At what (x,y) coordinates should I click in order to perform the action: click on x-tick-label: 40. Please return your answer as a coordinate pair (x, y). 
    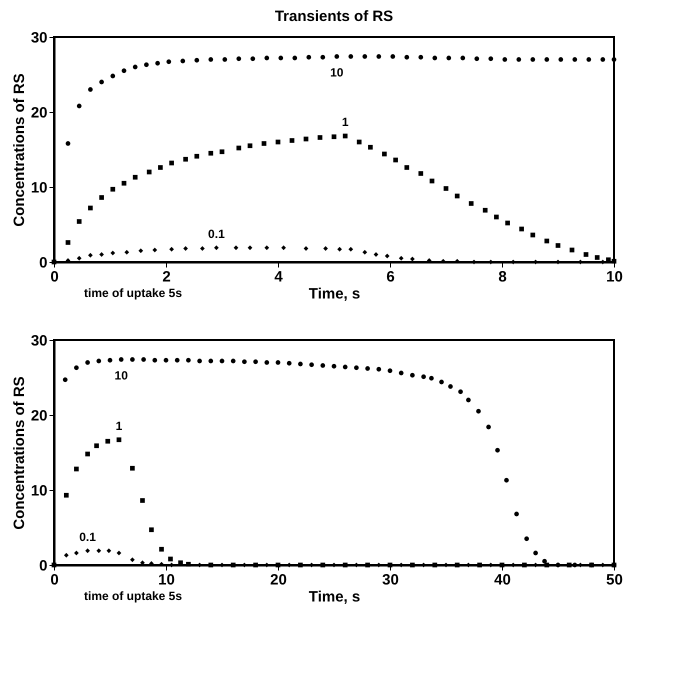
    Looking at the image, I should click on (502, 580).